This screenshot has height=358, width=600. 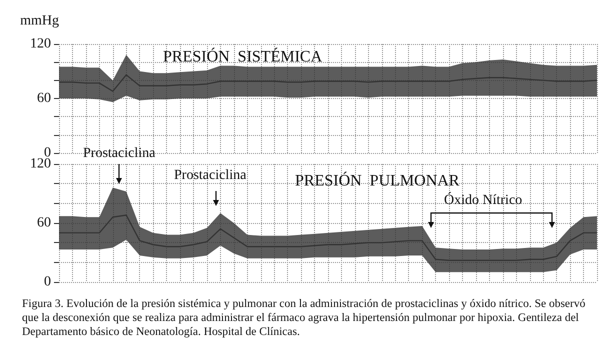 I want to click on annotation: Óxido Nítrico, so click(x=483, y=201).